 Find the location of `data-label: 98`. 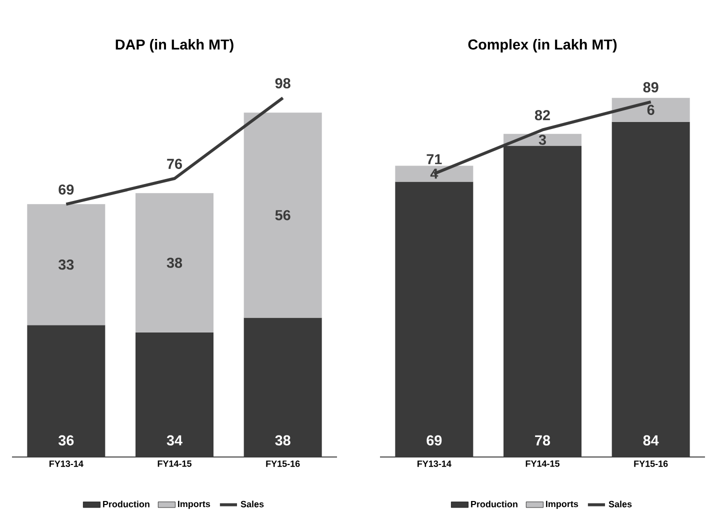

data-label: 98 is located at coordinates (282, 83).